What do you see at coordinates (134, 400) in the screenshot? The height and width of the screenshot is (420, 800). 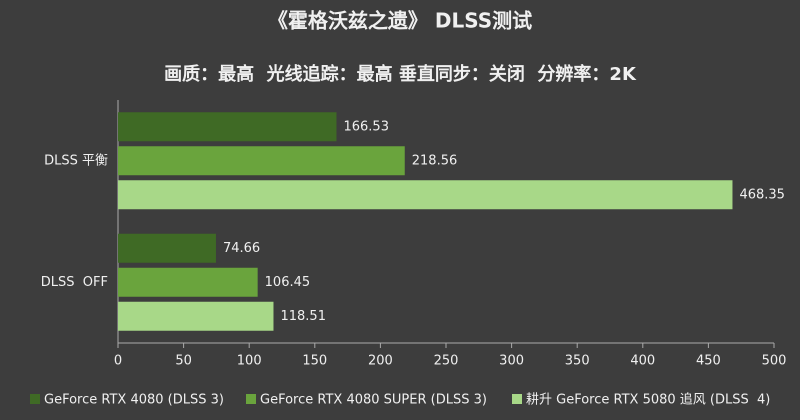 I see `legend-label: GeForce RTX 4080 (DLSS 3)` at bounding box center [134, 400].